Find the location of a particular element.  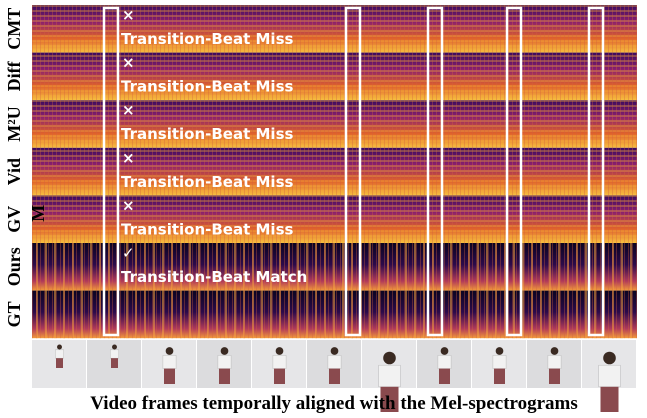

annotation-text: Transition-Beat Match is located at coordinates (214, 277).